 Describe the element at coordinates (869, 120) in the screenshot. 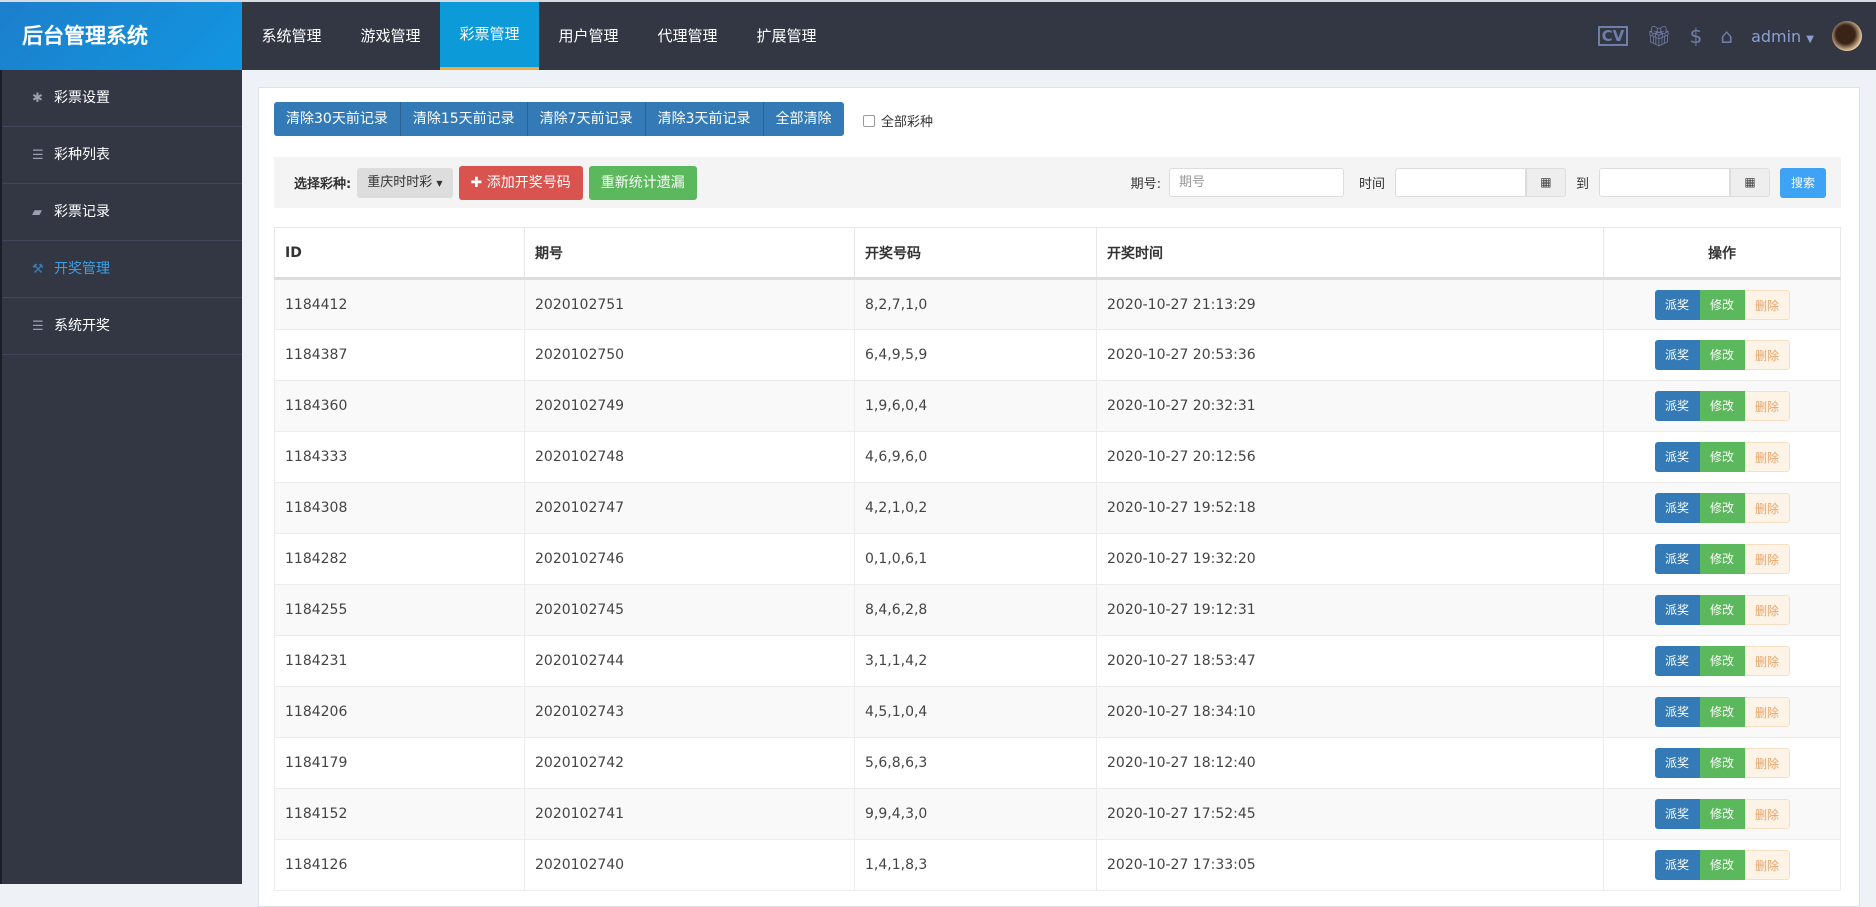

I see `checkbox` at that location.